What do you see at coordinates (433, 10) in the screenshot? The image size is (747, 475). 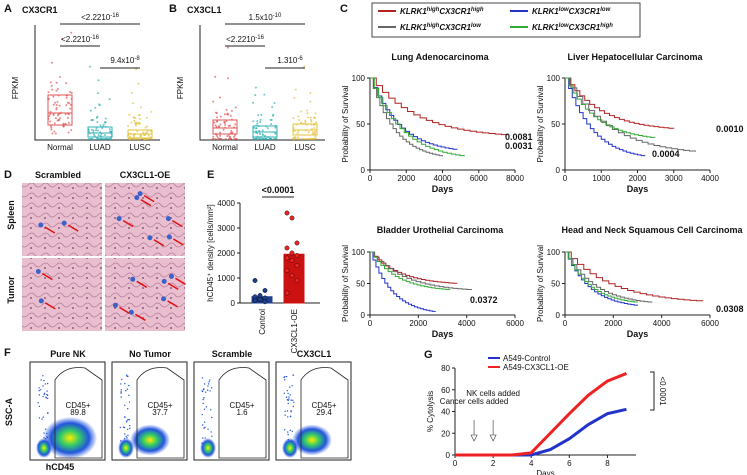 I see `level: high` at bounding box center [433, 10].